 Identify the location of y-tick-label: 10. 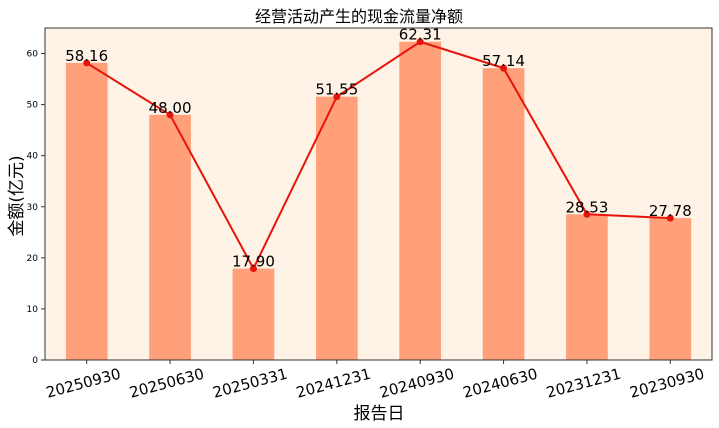
(33, 310).